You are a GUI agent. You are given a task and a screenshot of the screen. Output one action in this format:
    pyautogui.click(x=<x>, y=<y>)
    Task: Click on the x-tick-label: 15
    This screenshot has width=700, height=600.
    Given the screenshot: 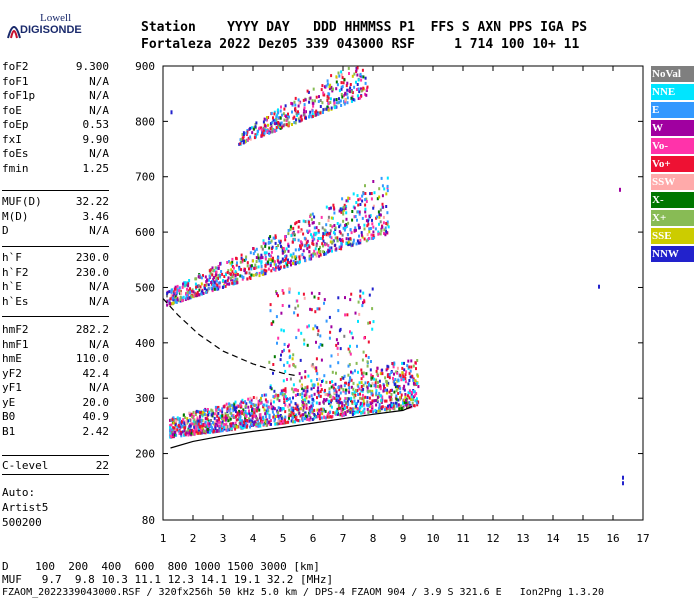 What is the action you would take?
    pyautogui.click(x=582, y=538)
    